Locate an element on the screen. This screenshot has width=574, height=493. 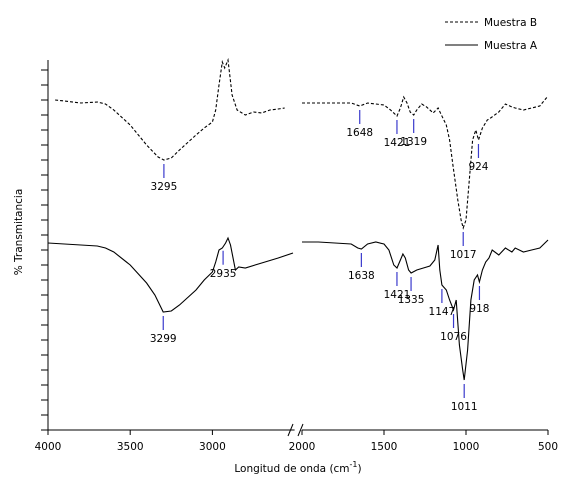
legend-label: Muestra B is located at coordinates (510, 23).